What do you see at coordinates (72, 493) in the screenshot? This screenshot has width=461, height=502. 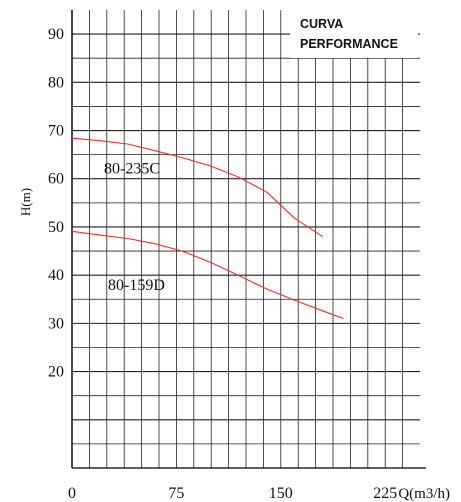 I see `x-tick-label: 0` at bounding box center [72, 493].